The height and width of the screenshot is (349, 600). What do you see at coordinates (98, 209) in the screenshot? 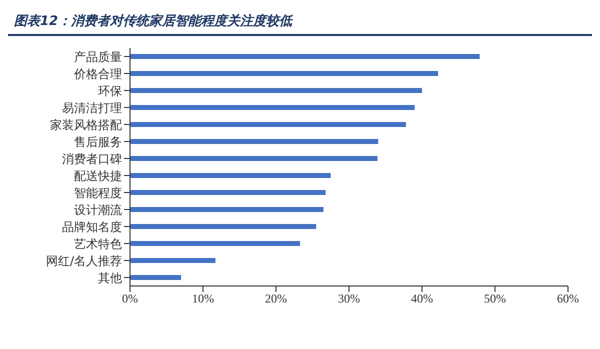
I see `y-tick-label: 设计潮流` at bounding box center [98, 209].